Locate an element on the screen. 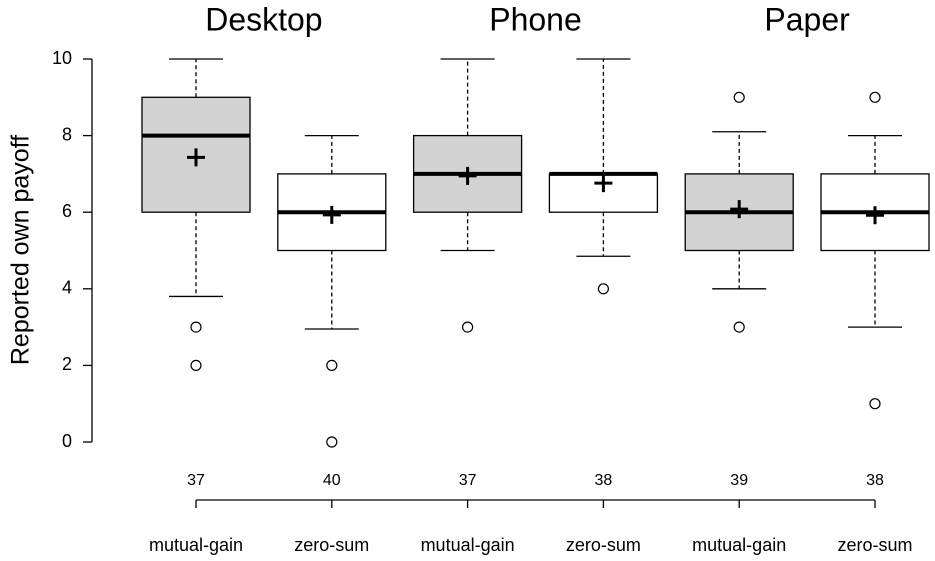 The height and width of the screenshot is (561, 935). y-tick-label: 0 is located at coordinates (67, 441).